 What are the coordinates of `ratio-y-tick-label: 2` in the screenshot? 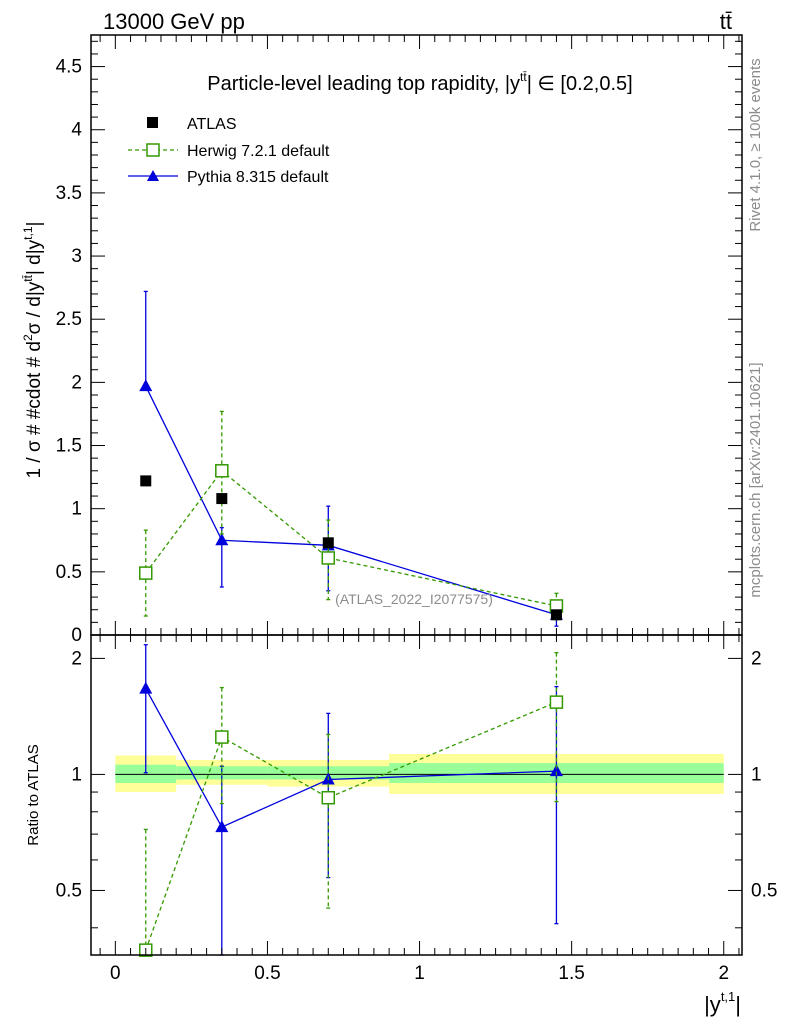 It's located at (76, 658).